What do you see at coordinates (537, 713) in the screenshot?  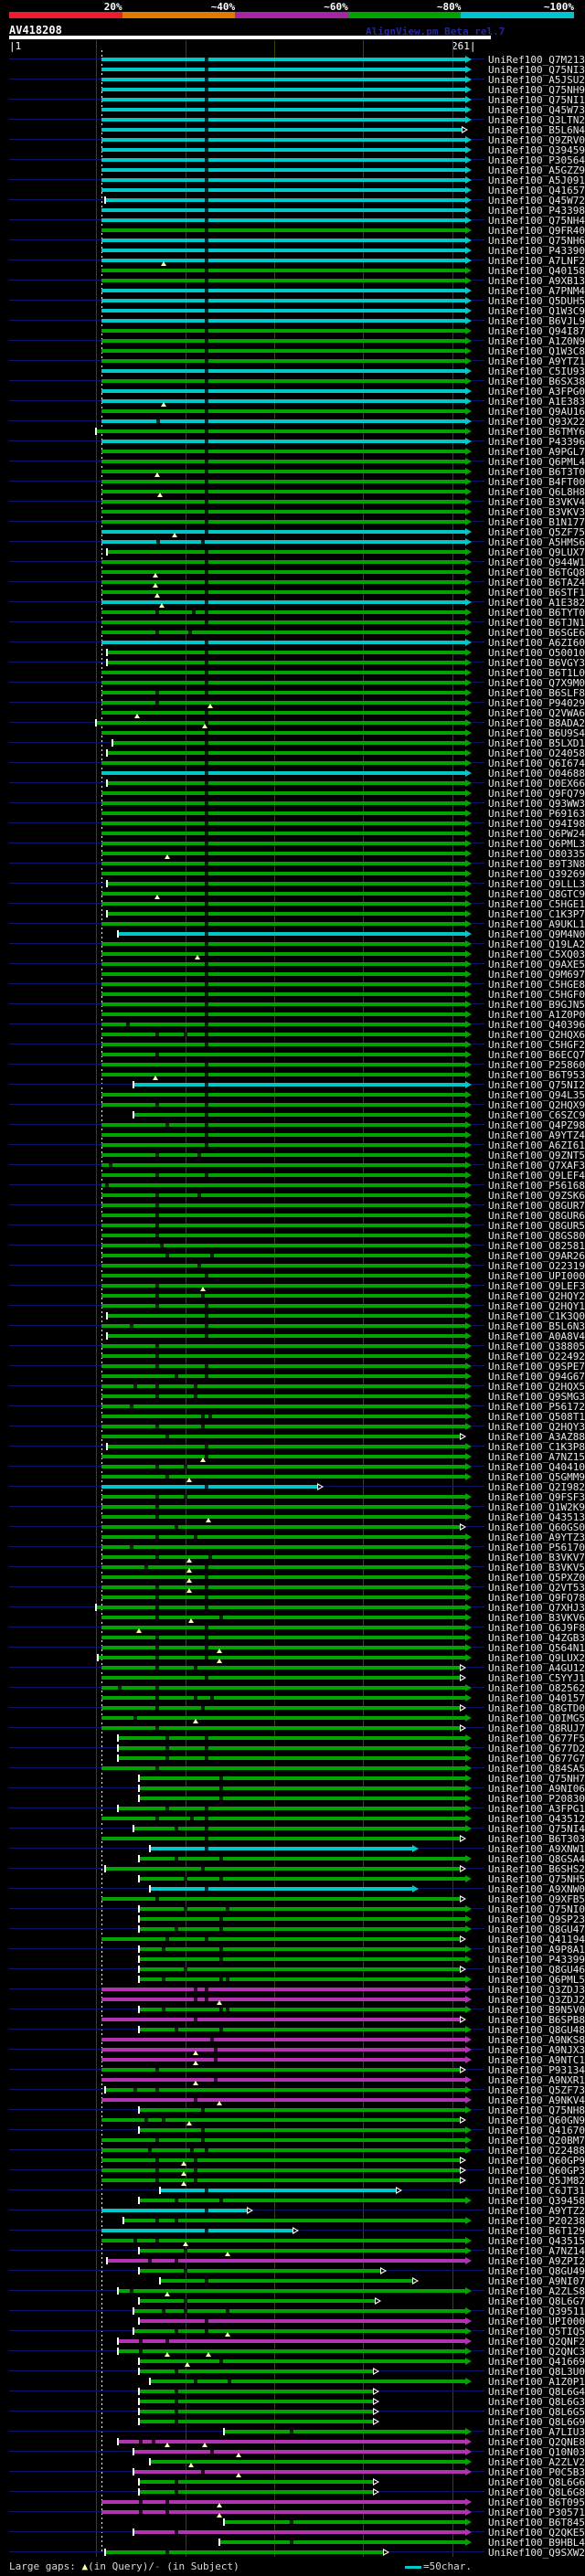 I see `hit-label: UniRef100_Q2VWA6` at bounding box center [537, 713].